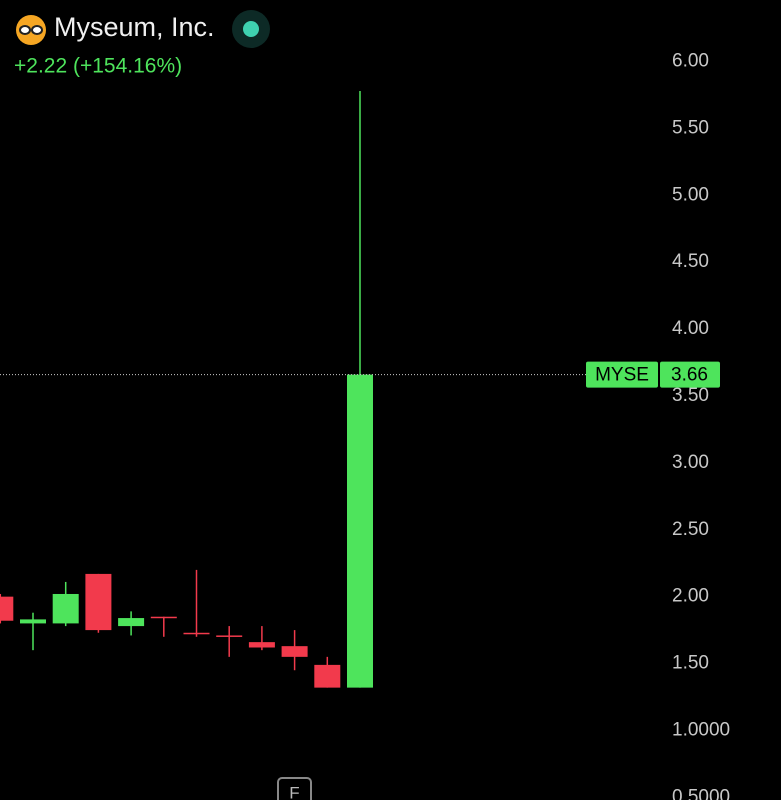  I want to click on y-tick-label: 3.00, so click(690, 462).